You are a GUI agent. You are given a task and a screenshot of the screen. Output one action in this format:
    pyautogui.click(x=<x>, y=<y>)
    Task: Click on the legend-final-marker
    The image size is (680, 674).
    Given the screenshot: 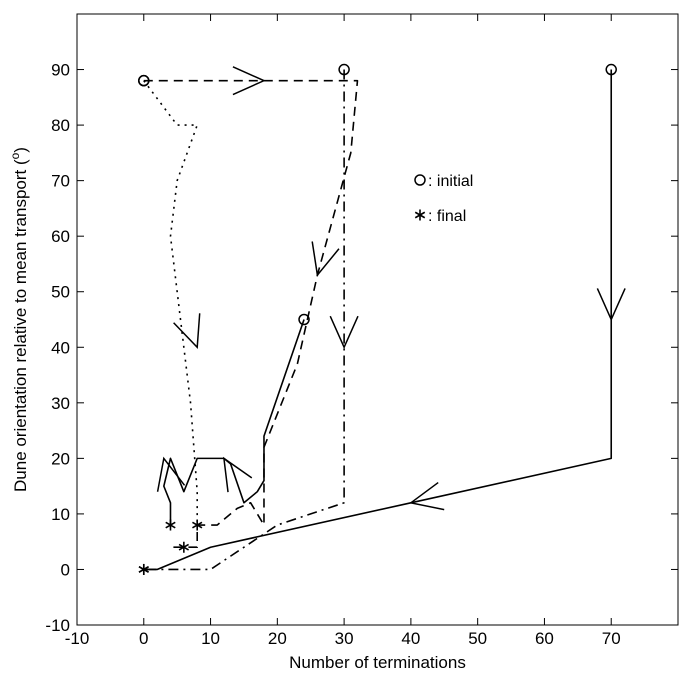 What is the action you would take?
    pyautogui.click(x=420, y=215)
    